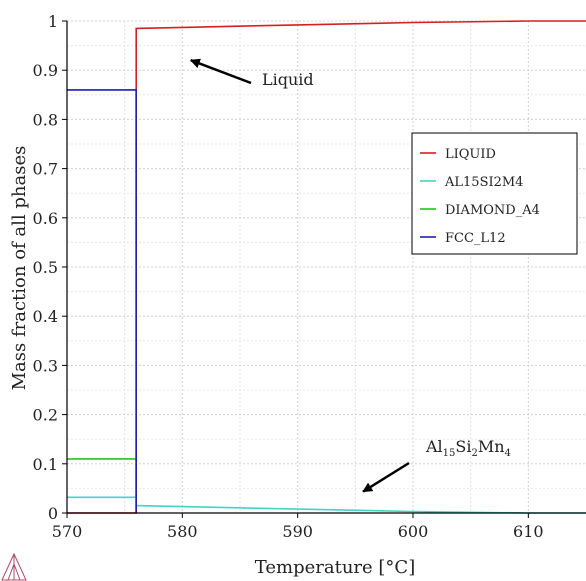 This screenshot has height=581, width=586. What do you see at coordinates (475, 238) in the screenshot?
I see `legend-label: FCC_L12` at bounding box center [475, 238].